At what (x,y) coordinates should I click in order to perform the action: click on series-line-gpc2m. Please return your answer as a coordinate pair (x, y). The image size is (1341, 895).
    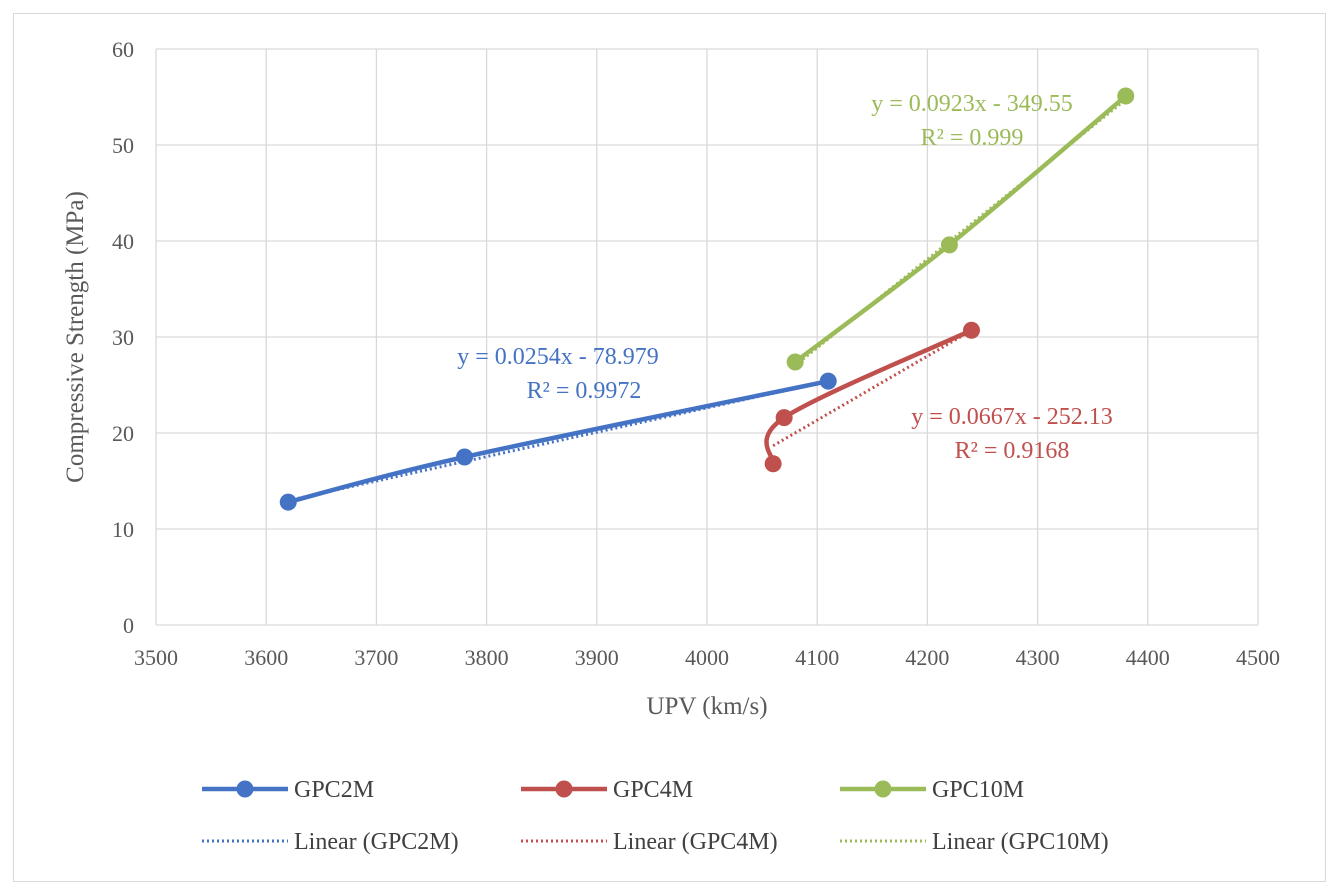
    Looking at the image, I should click on (558, 441).